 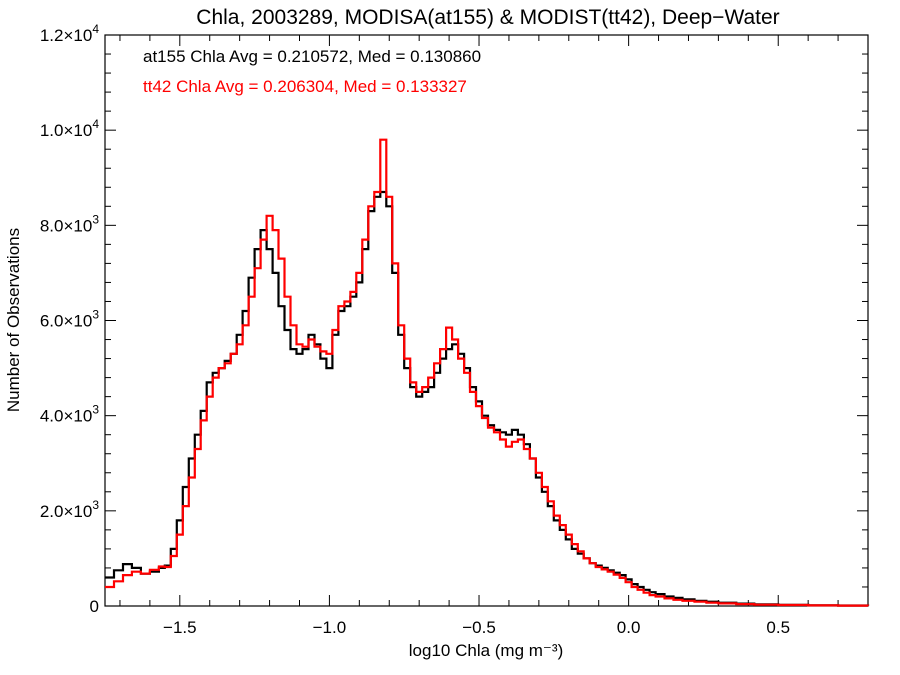 I want to click on y-tick-label: 6.0×10³, so click(x=69, y=319).